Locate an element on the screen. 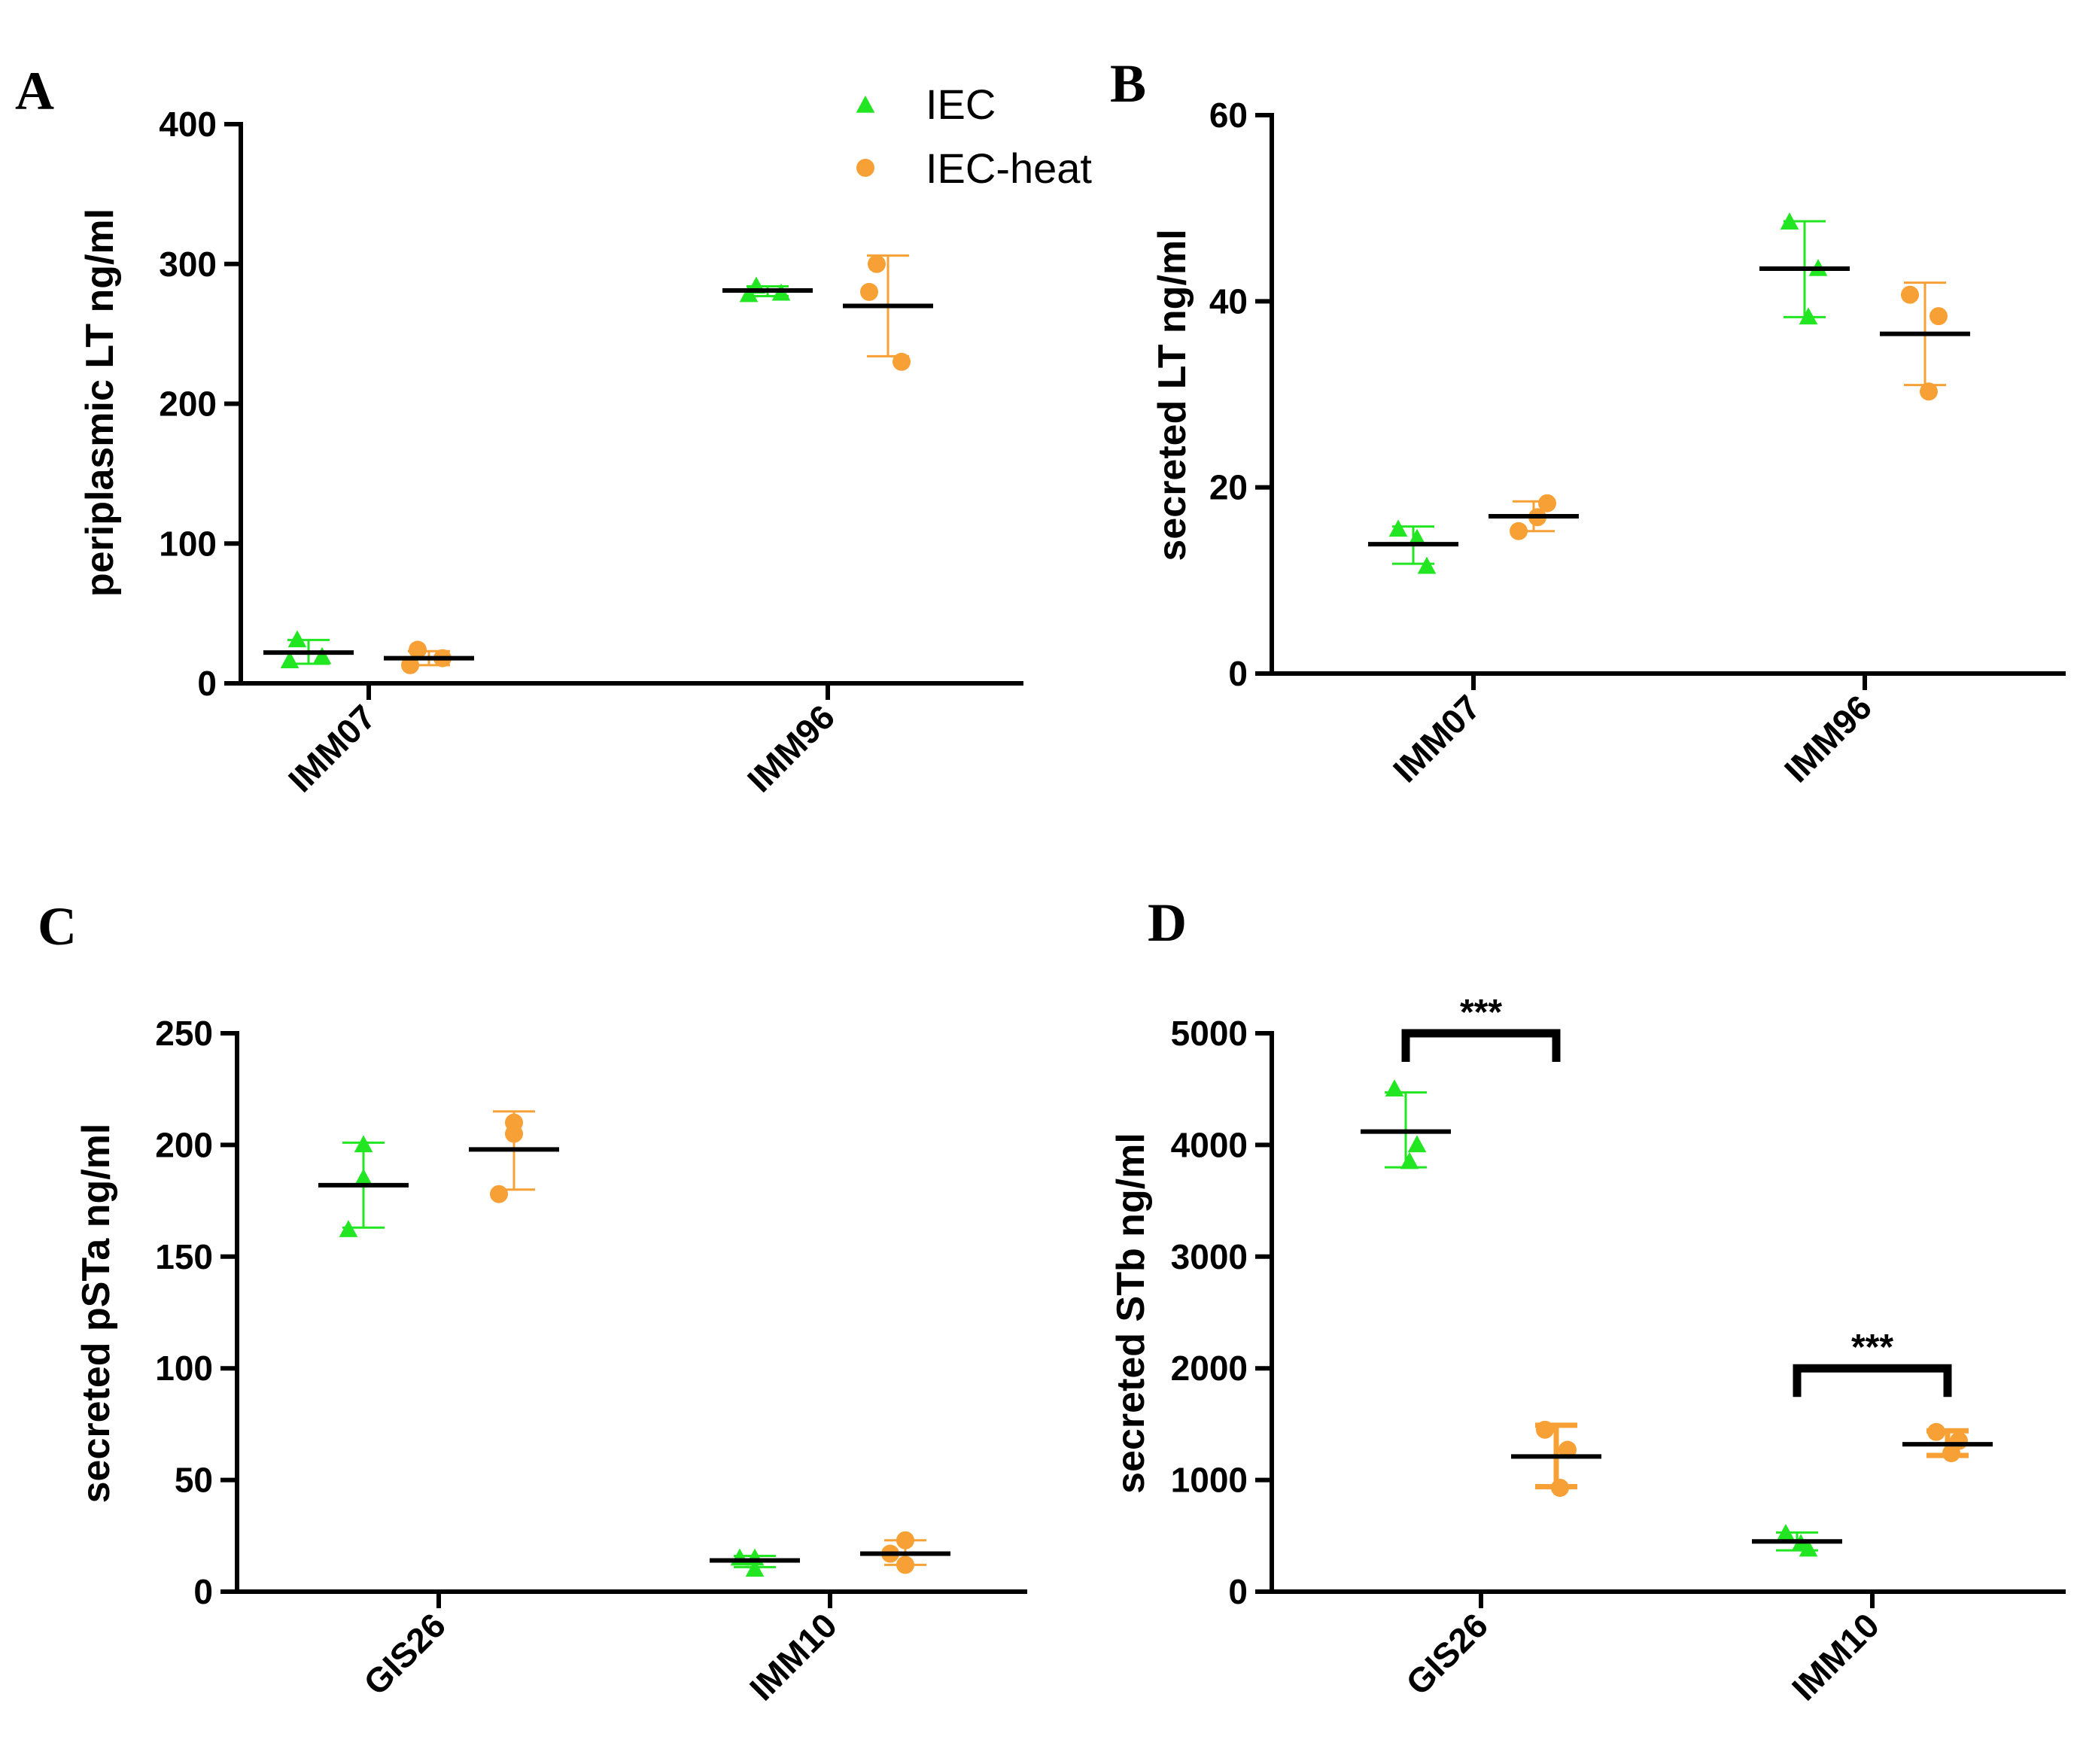  y-tick-label-d: 3000 is located at coordinates (1209, 1256).